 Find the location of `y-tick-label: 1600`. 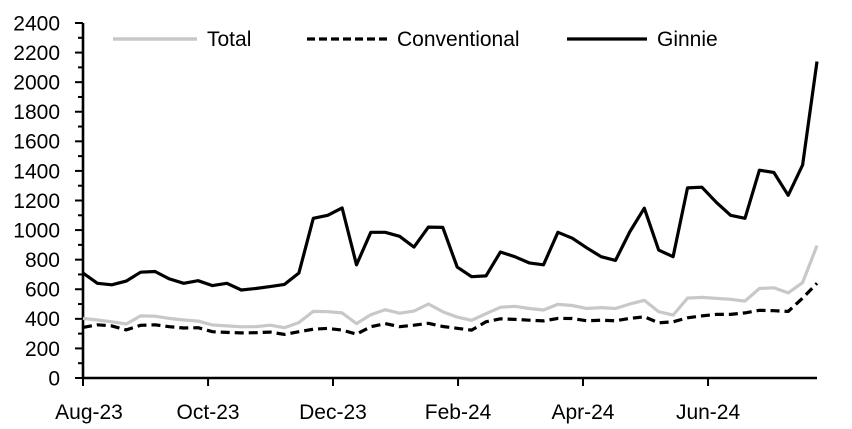

y-tick-label: 1600 is located at coordinates (36, 142).